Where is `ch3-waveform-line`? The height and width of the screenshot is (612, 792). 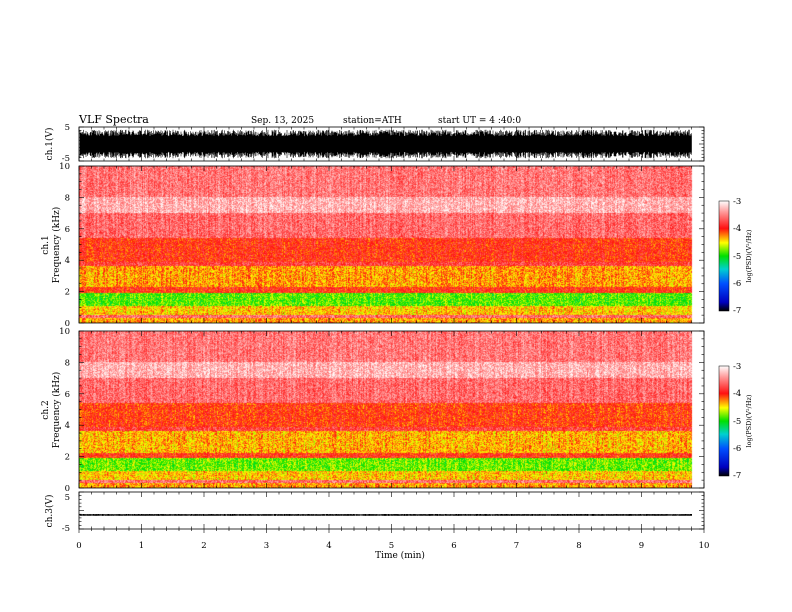 ch3-waveform-line is located at coordinates (385, 515).